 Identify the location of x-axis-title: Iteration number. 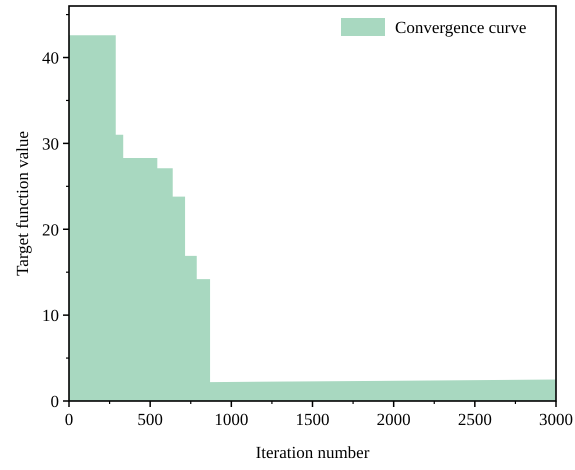
(313, 452).